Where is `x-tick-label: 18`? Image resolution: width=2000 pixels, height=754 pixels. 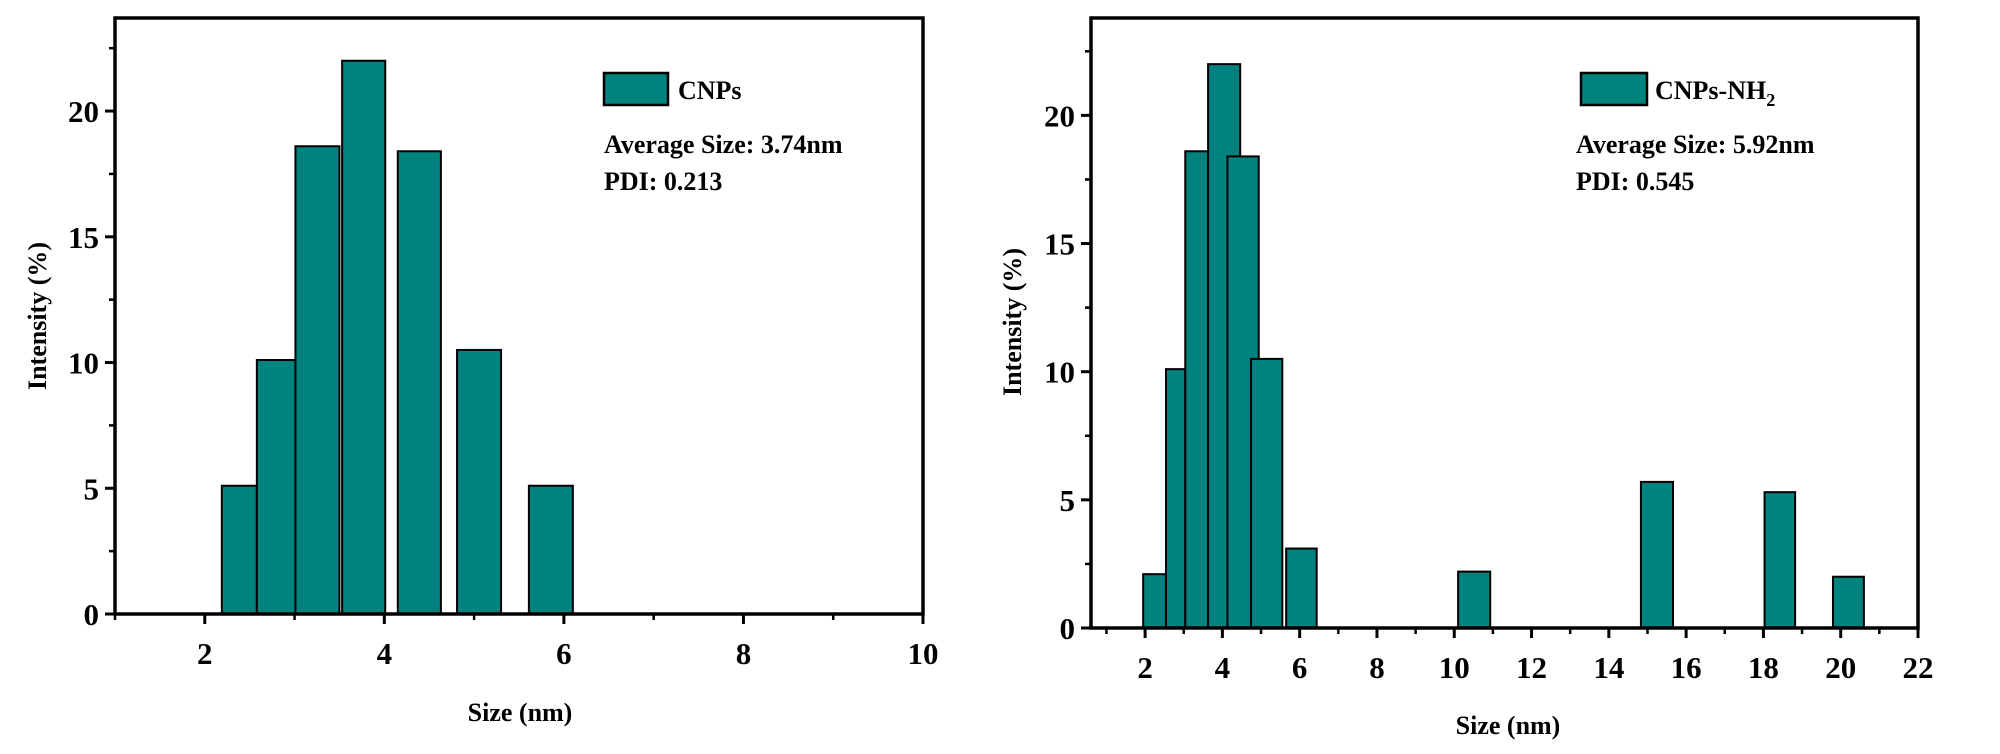 x-tick-label: 18 is located at coordinates (1763, 667).